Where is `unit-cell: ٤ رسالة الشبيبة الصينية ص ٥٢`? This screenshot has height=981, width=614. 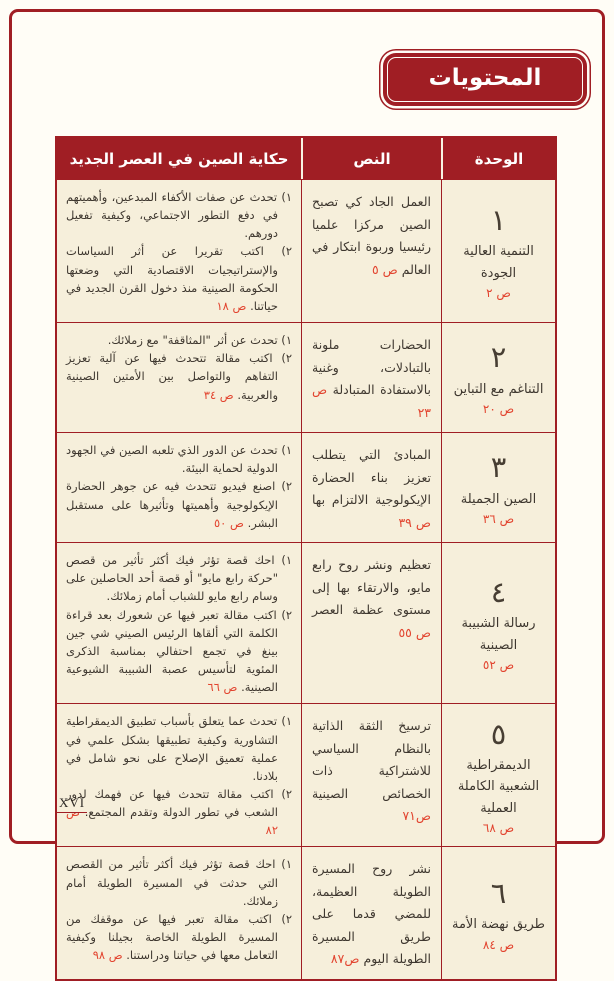 unit-cell: ٤ رسالة الشبيبة الصينية ص ٥٢ is located at coordinates (498, 623).